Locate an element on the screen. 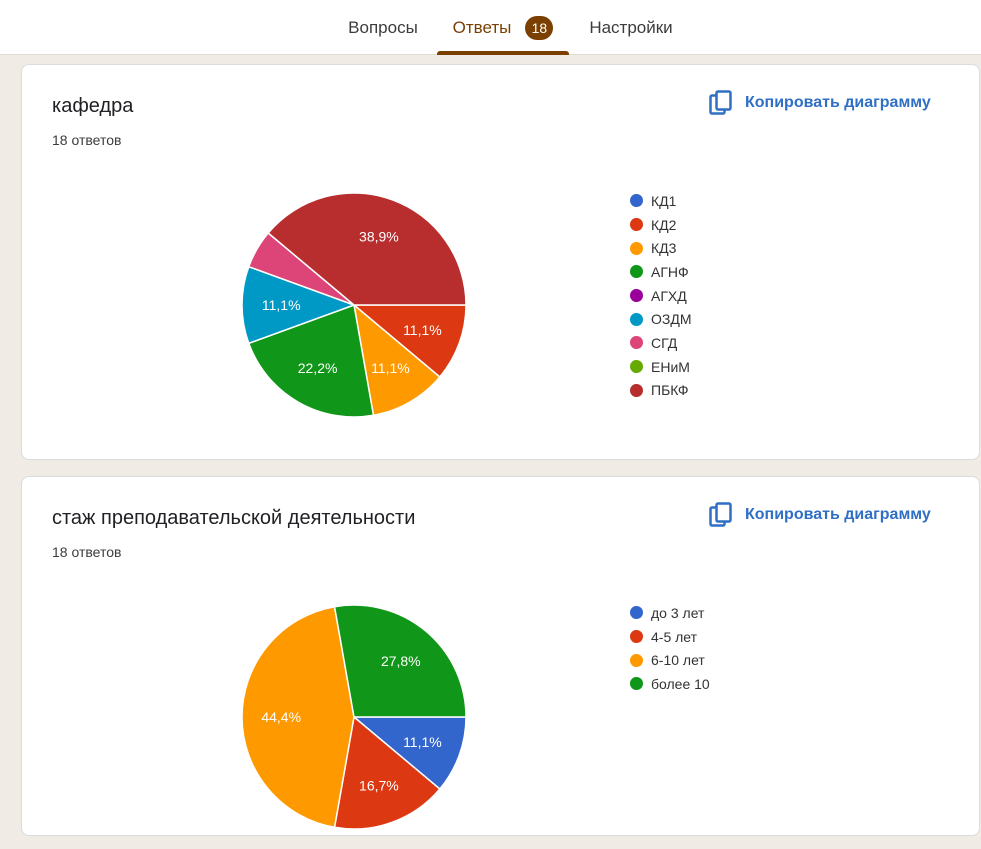 The height and width of the screenshot is (849, 981). legend-label: до 3 лет is located at coordinates (678, 612).